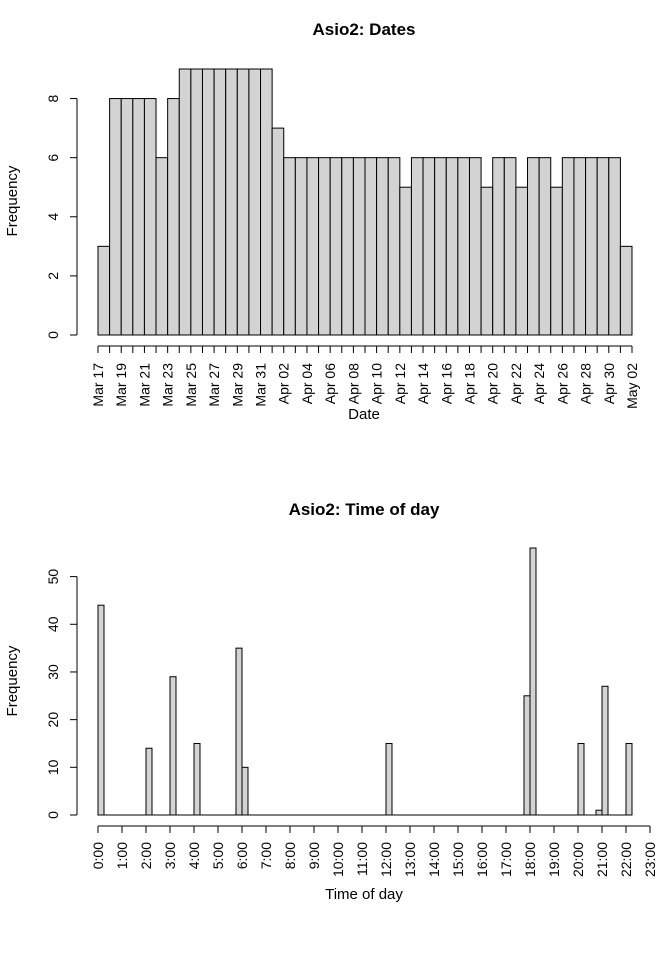  What do you see at coordinates (609, 383) in the screenshot?
I see `x-tick-label: Apr 30` at bounding box center [609, 383].